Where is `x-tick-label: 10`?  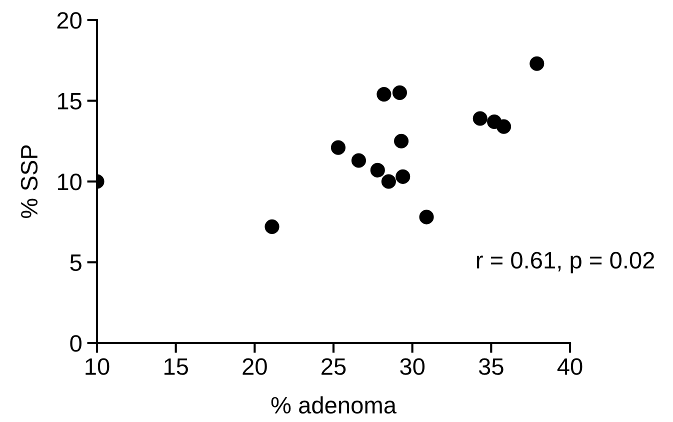 x-tick-label: 10 is located at coordinates (98, 366).